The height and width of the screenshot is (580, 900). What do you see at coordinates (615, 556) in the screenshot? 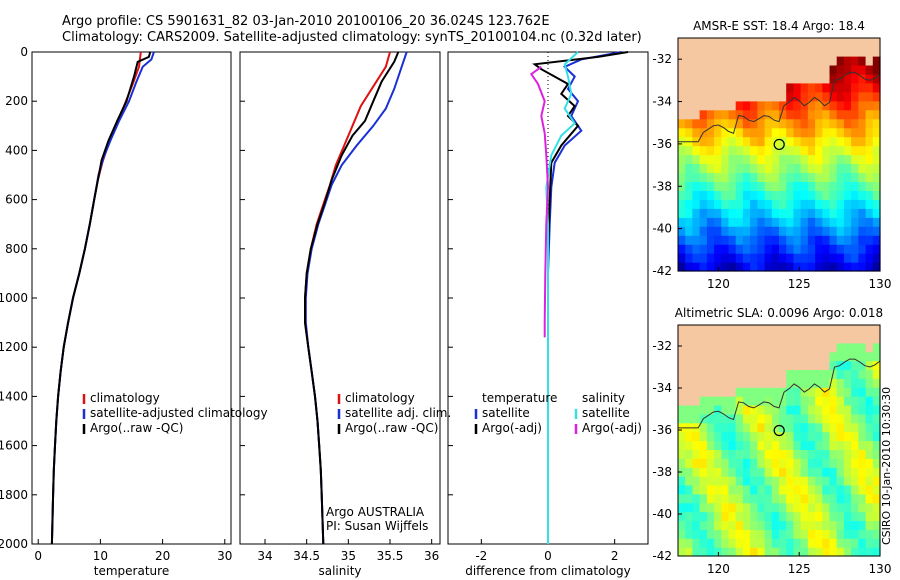
I see `x-tick-label: 2` at bounding box center [615, 556].